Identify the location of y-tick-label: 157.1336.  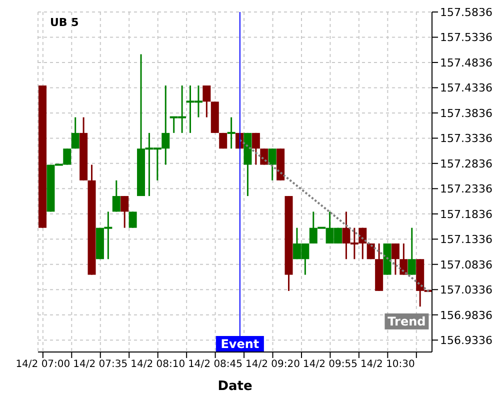
(466, 239).